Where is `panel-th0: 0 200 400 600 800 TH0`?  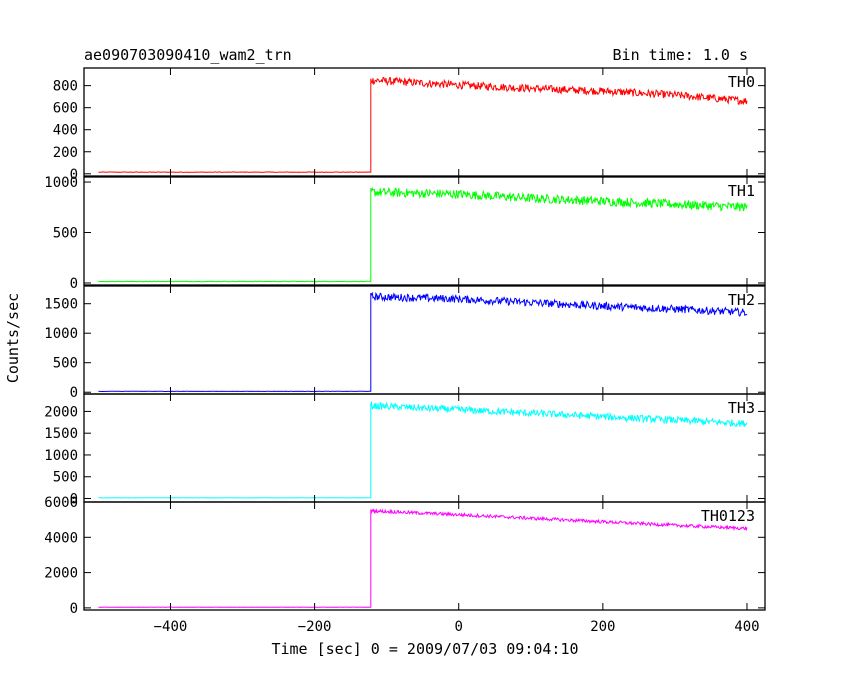 panel-th0: 0 200 400 600 800 TH0 is located at coordinates (409, 125).